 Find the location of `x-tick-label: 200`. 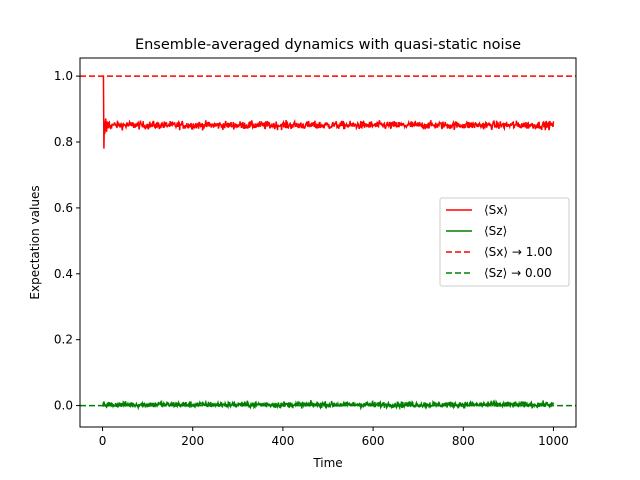

x-tick-label: 200 is located at coordinates (192, 441).